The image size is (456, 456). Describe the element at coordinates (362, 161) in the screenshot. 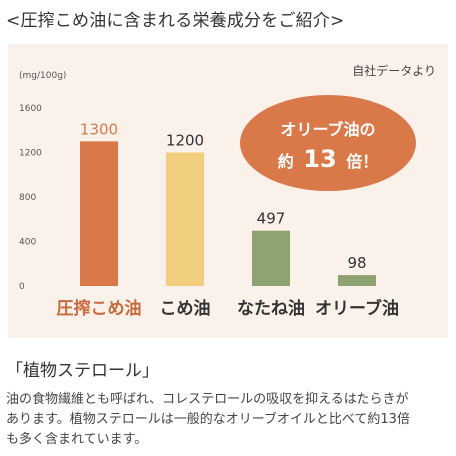

I see `callout-suffix: 倍！` at that location.